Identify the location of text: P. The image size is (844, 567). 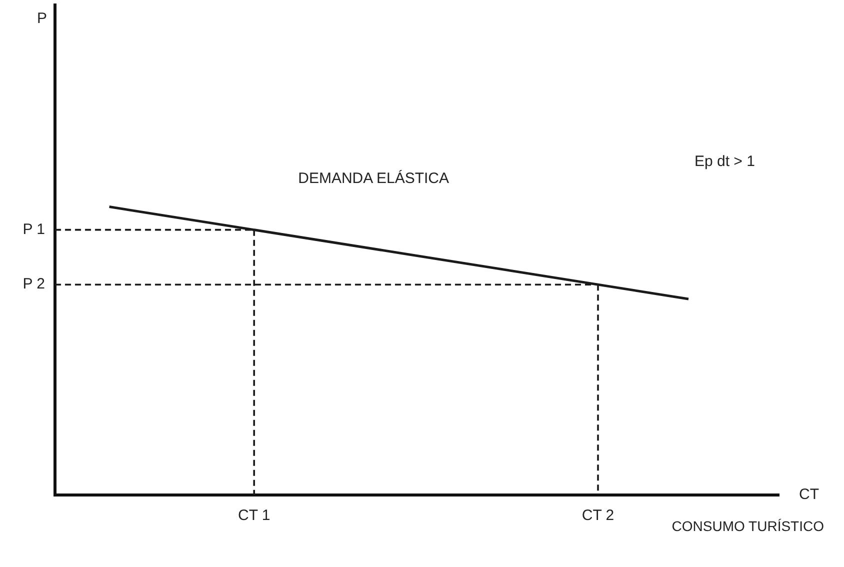
(41, 19).